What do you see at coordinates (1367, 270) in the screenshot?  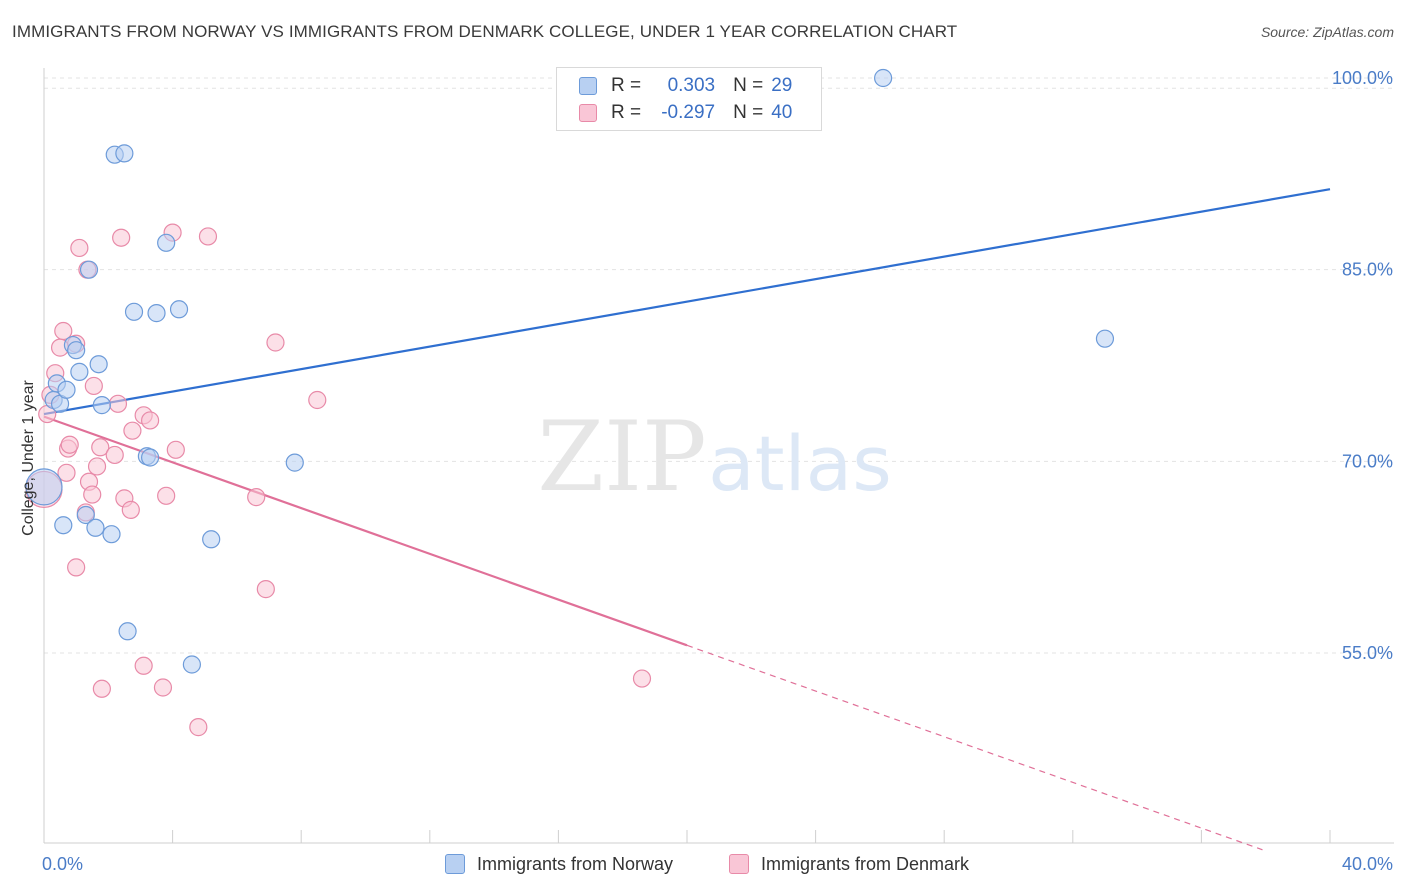 I see `y-tick-label: 85.0%` at bounding box center [1367, 270].